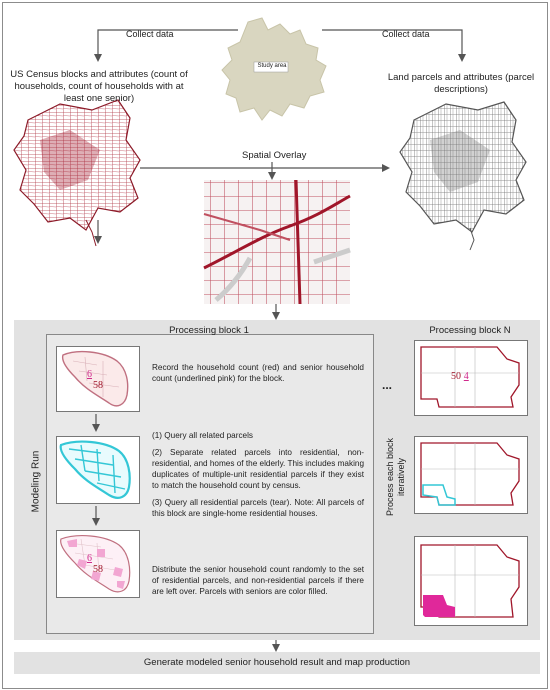 The width and height of the screenshot is (550, 690). I want to click on block1-senior-count: 6, so click(89, 374).